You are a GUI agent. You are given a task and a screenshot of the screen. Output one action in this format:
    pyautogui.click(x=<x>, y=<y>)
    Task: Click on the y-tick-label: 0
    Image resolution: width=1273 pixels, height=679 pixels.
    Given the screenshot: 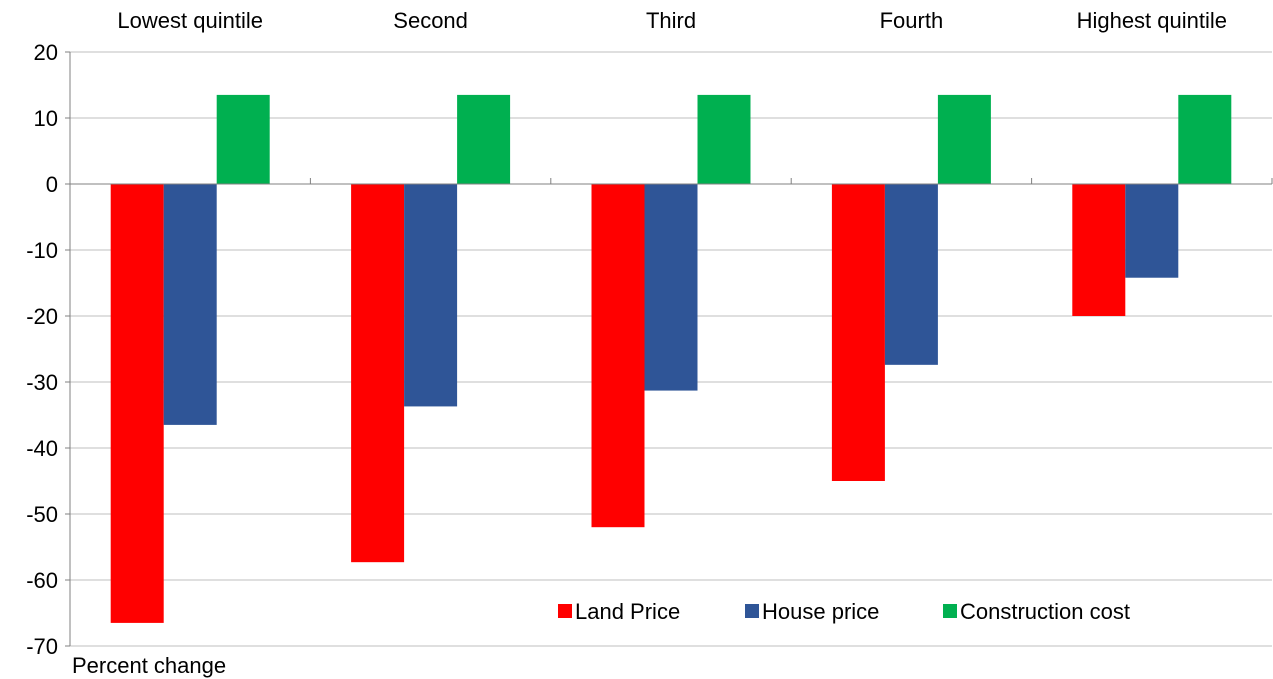 What is the action you would take?
    pyautogui.click(x=52, y=184)
    